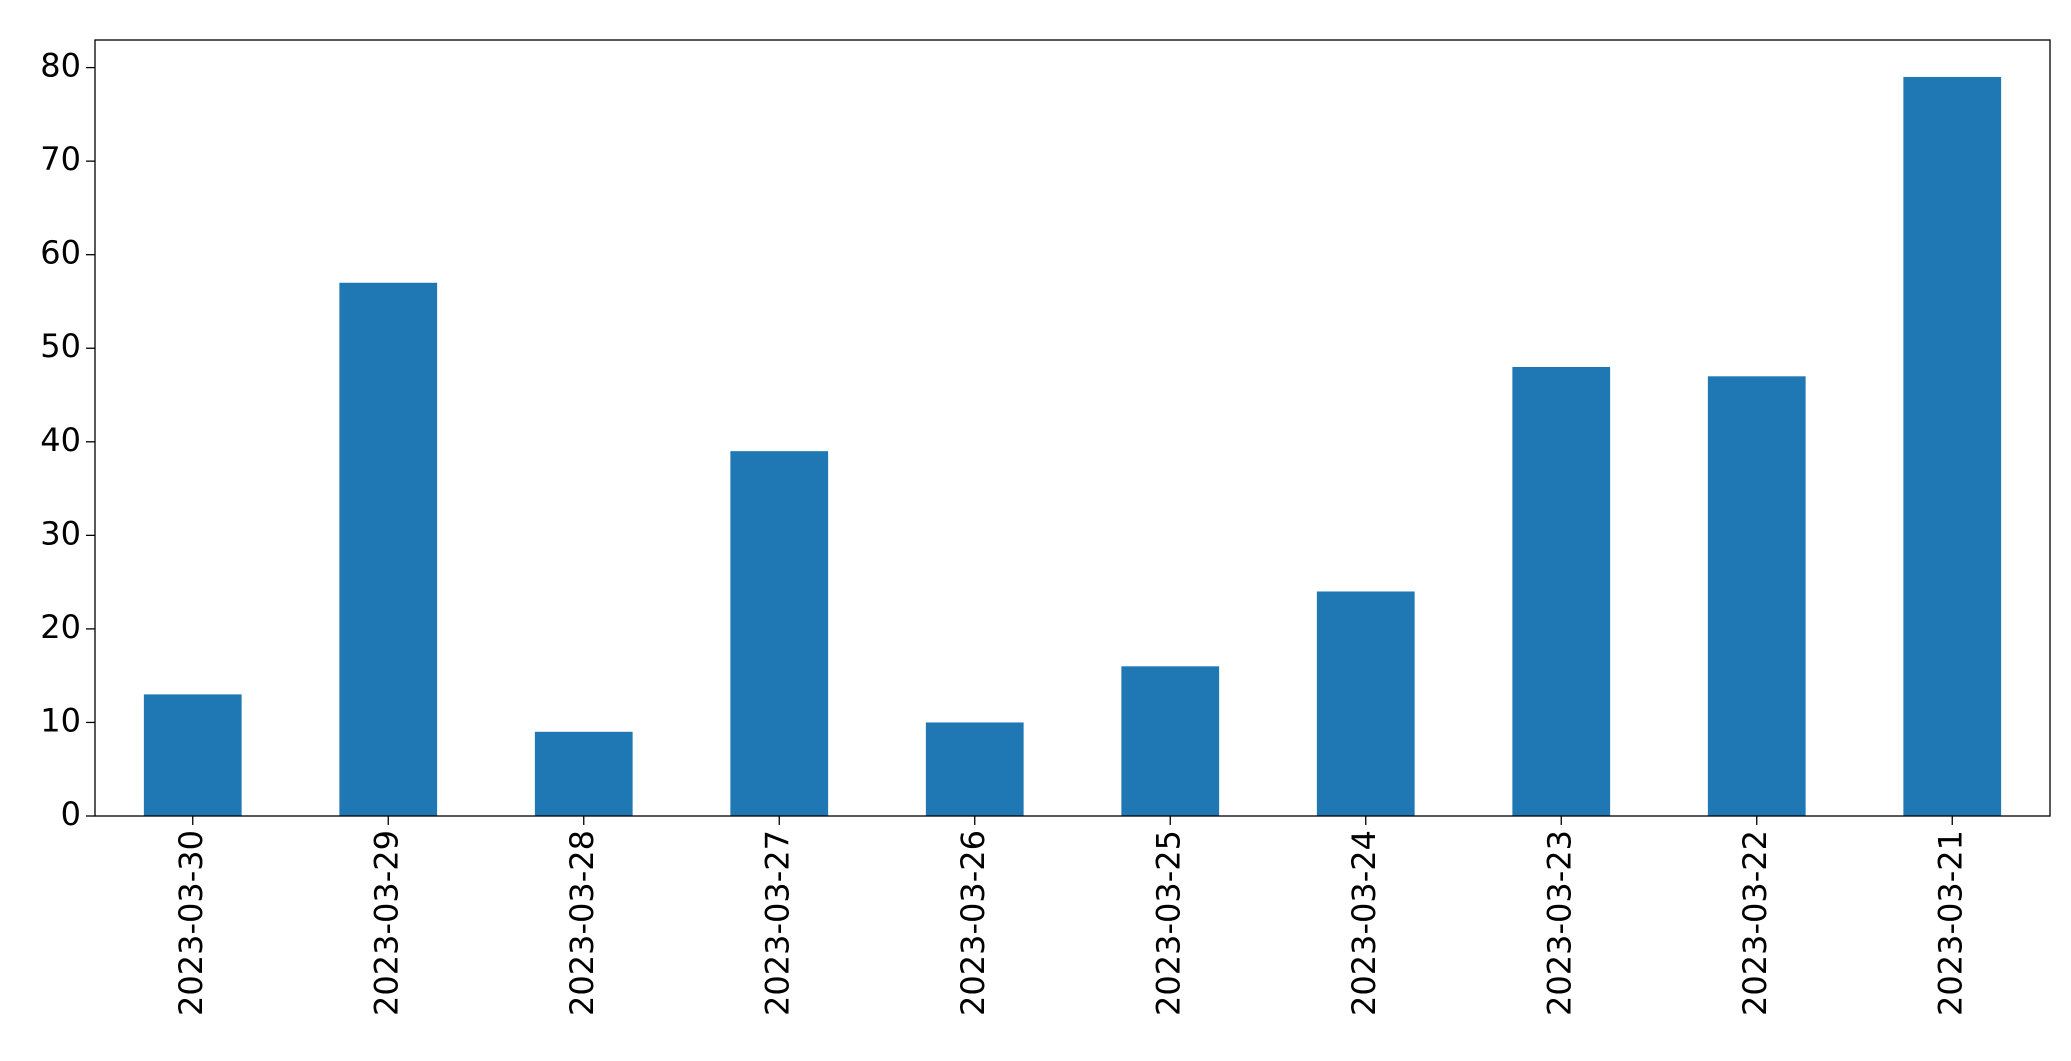 This screenshot has width=2071, height=1061. What do you see at coordinates (777, 923) in the screenshot?
I see `x-tick-label: 2023-03-27` at bounding box center [777, 923].